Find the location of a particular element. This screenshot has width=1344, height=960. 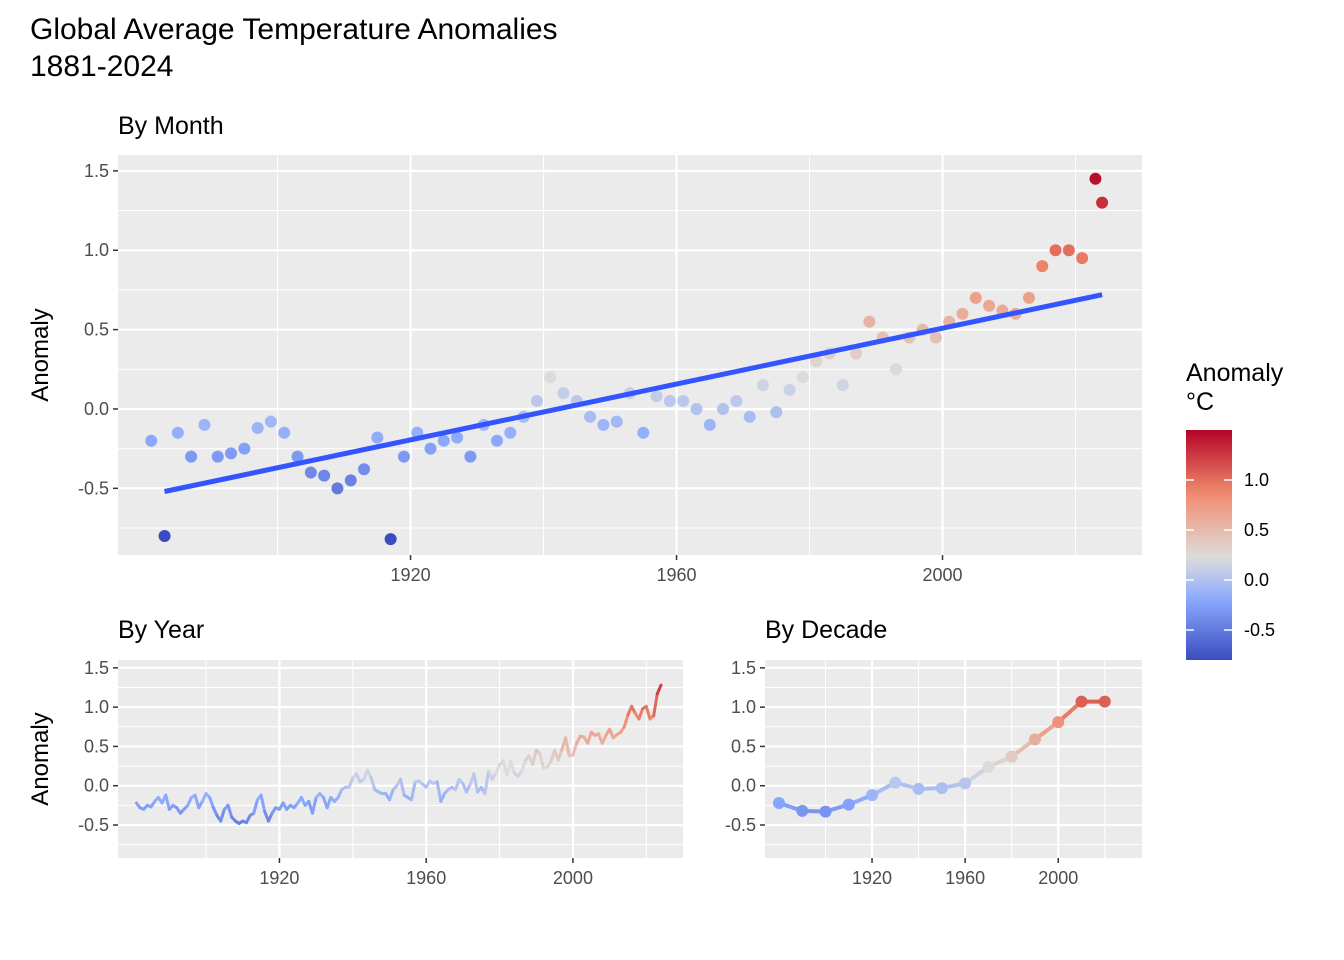

figure-title-line2: 1881-2024 is located at coordinates (101, 66).